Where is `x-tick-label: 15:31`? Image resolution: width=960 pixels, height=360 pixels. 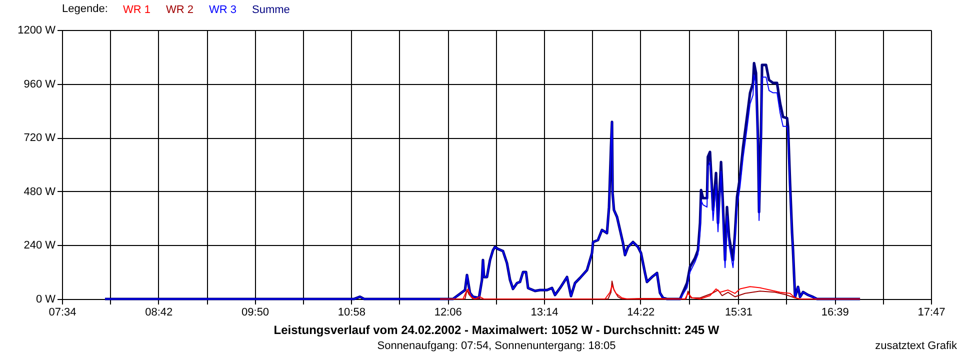 x-tick-label: 15:31 is located at coordinates (738, 312).